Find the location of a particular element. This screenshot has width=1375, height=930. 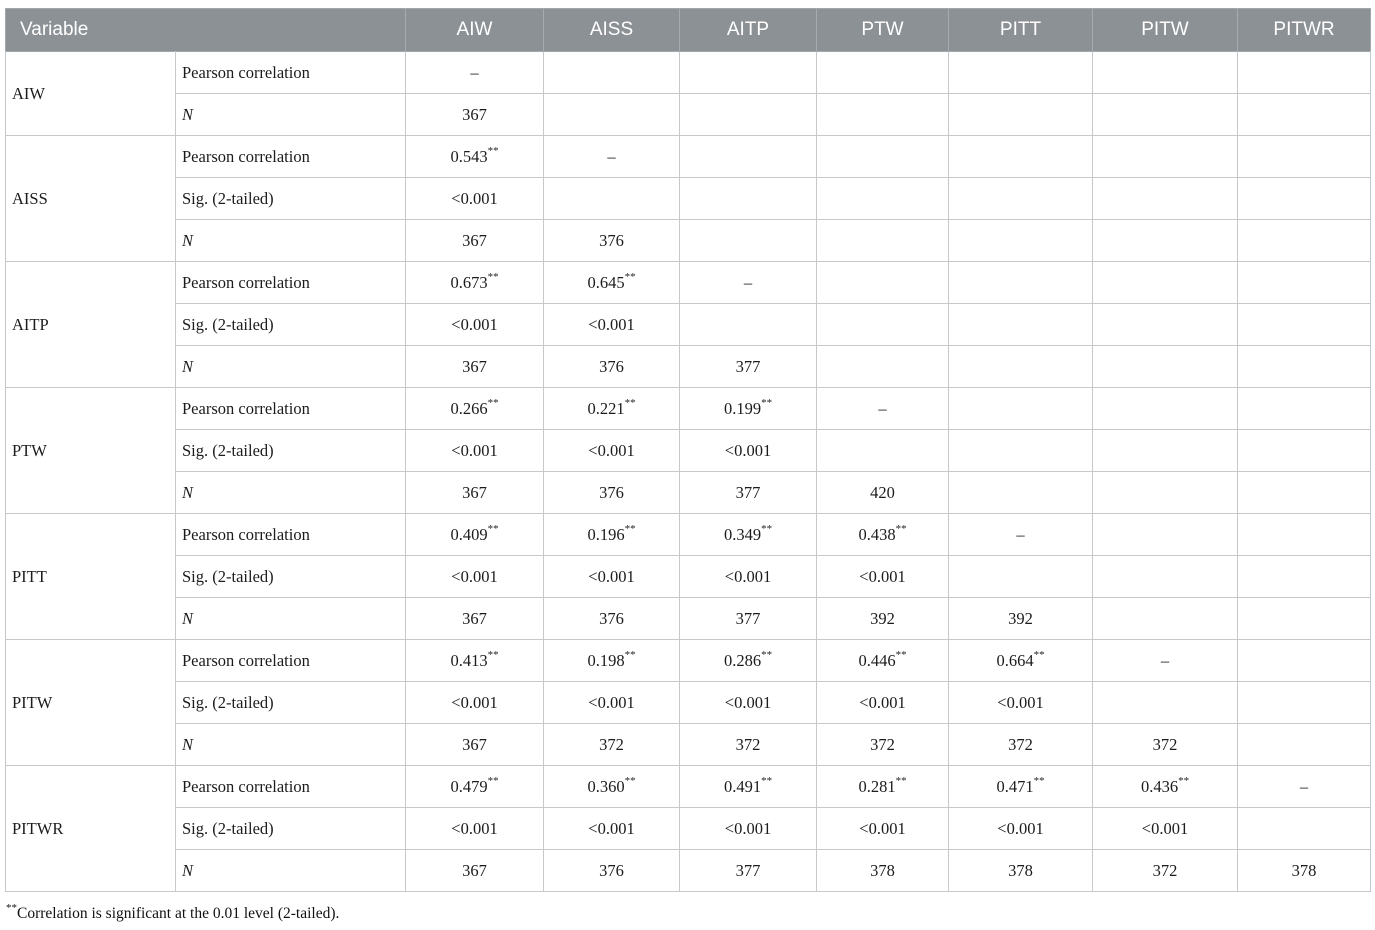

table-row: Sig. (2-tailed) <0.001 <0.001 <0.001 <0.001 is located at coordinates (688, 576).